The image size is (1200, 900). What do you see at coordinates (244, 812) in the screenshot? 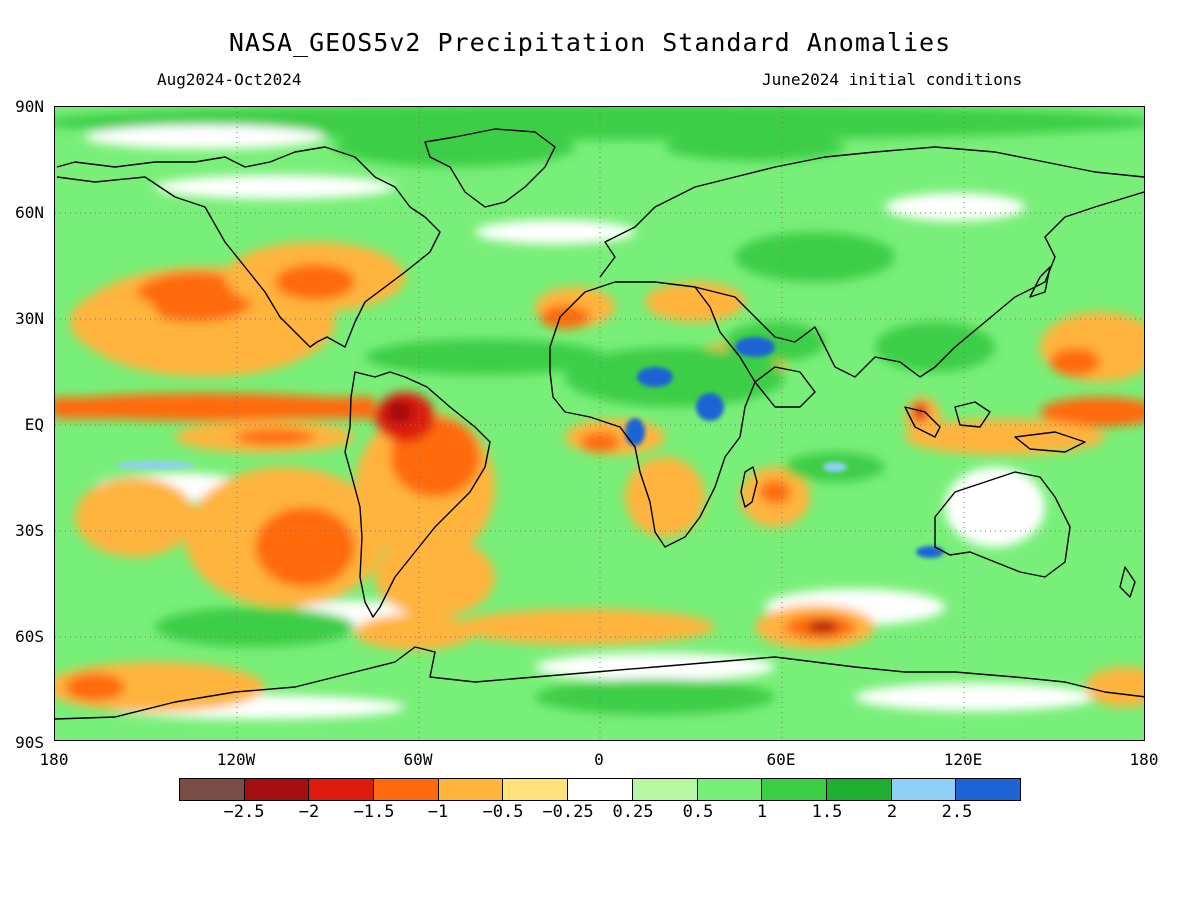
I see `colorbar-label: −2.5` at bounding box center [244, 812].